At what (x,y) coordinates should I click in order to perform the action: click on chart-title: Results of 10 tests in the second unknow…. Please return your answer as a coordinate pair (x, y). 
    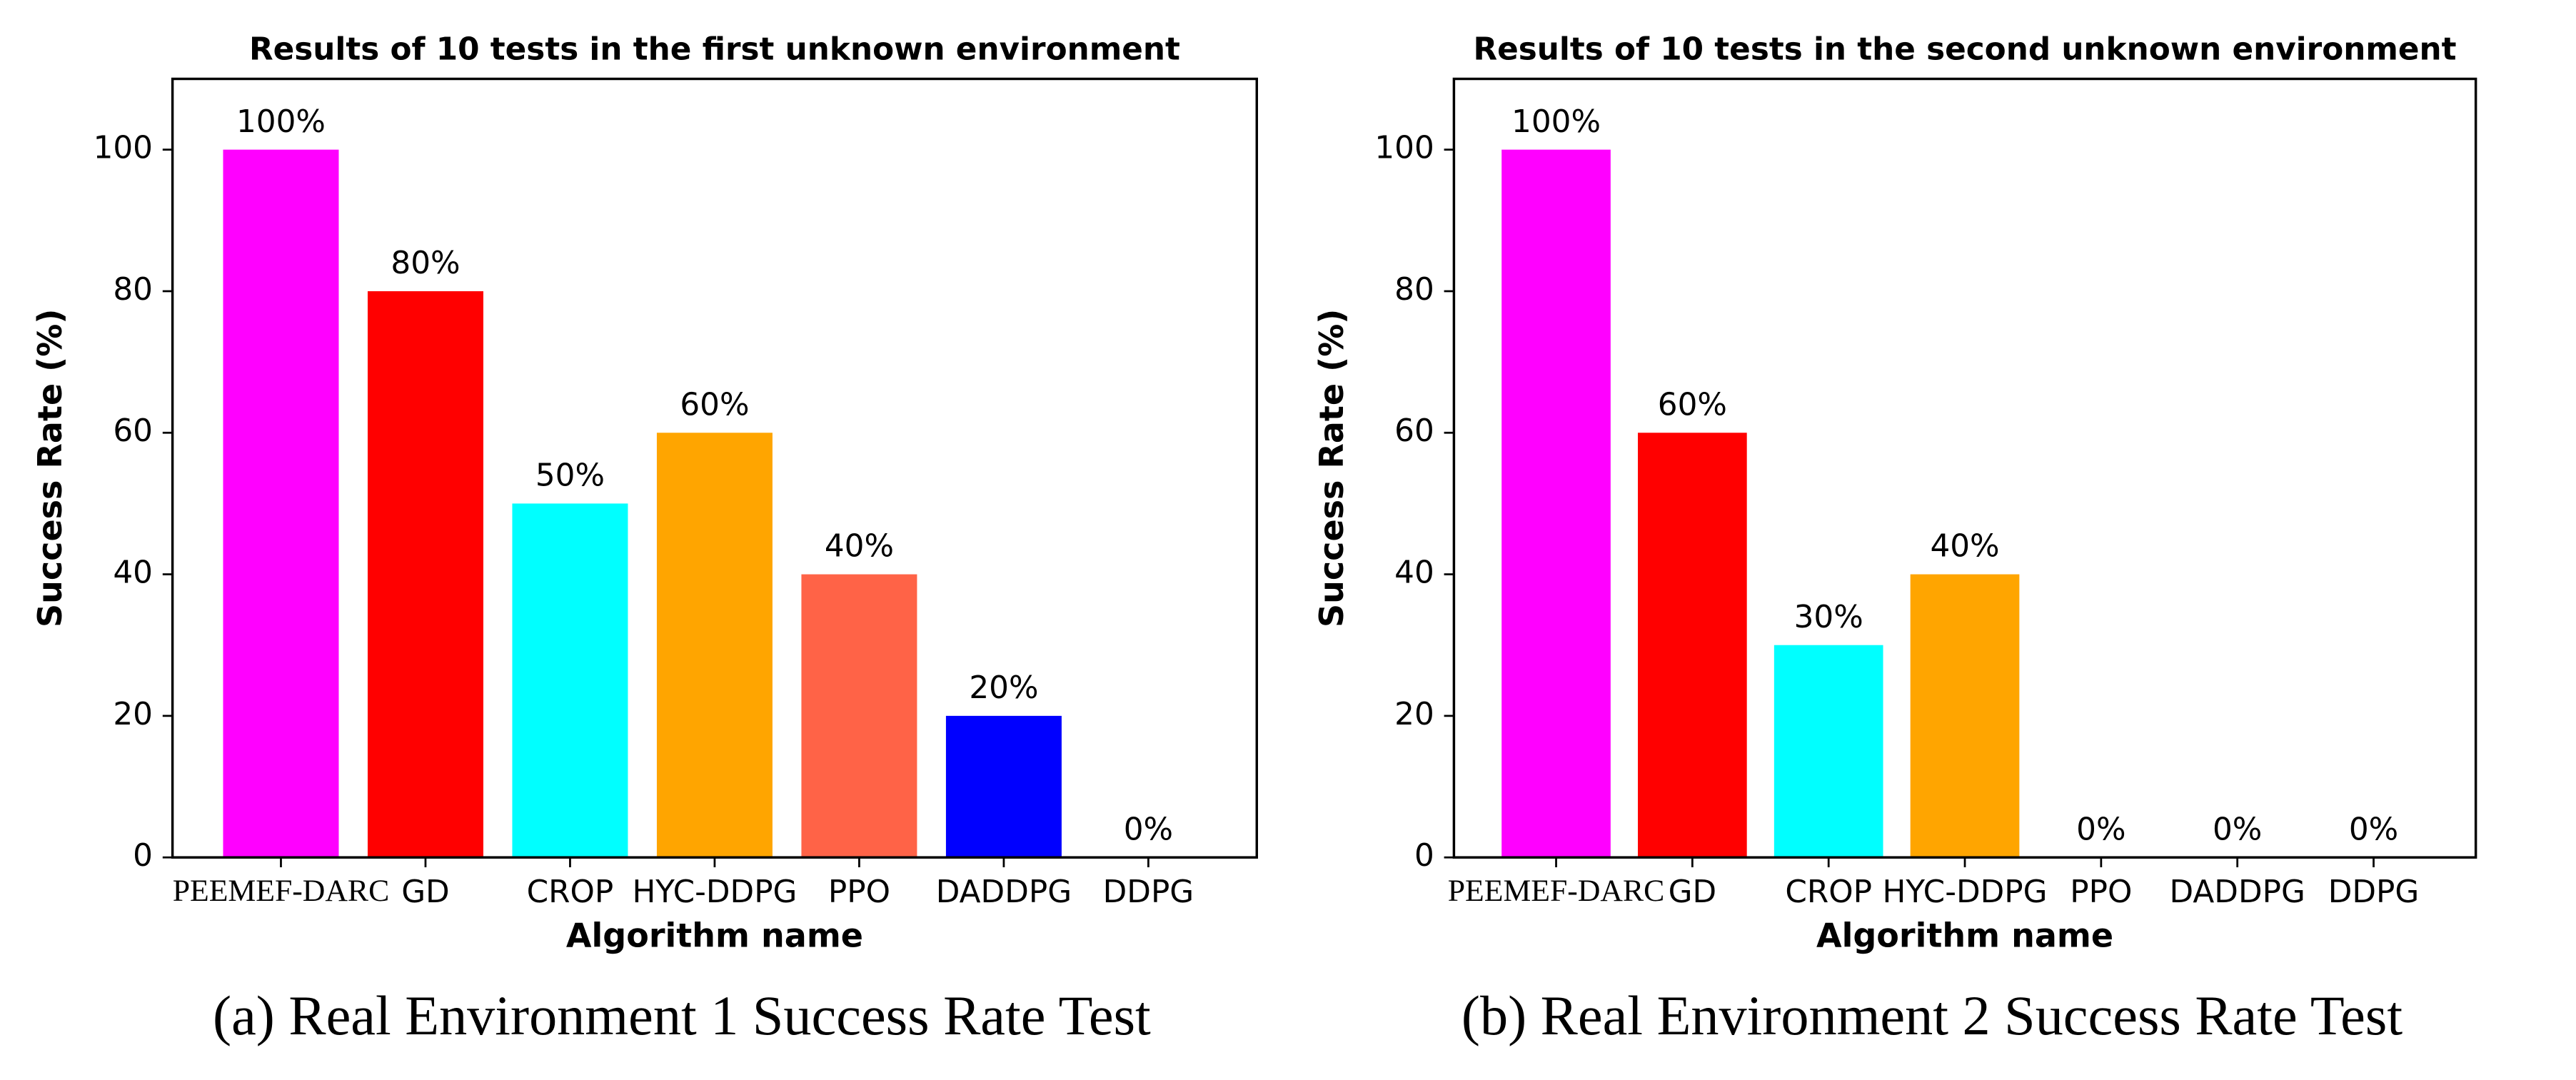
    Looking at the image, I should click on (1964, 49).